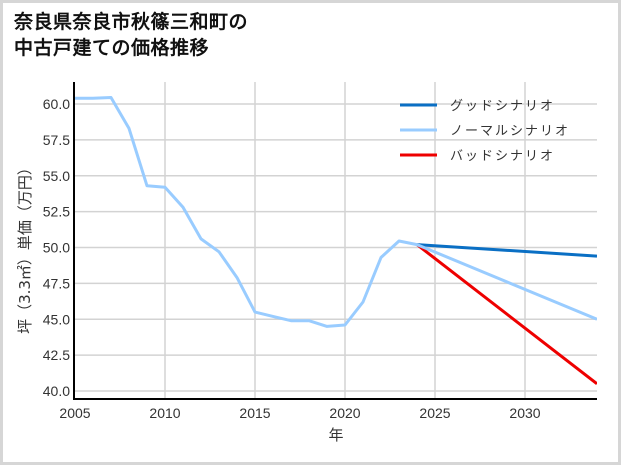 Image resolution: width=621 pixels, height=465 pixels. Describe the element at coordinates (112, 48) in the screenshot. I see `chart-title-line2: 中古戸建ての価格推移` at that location.